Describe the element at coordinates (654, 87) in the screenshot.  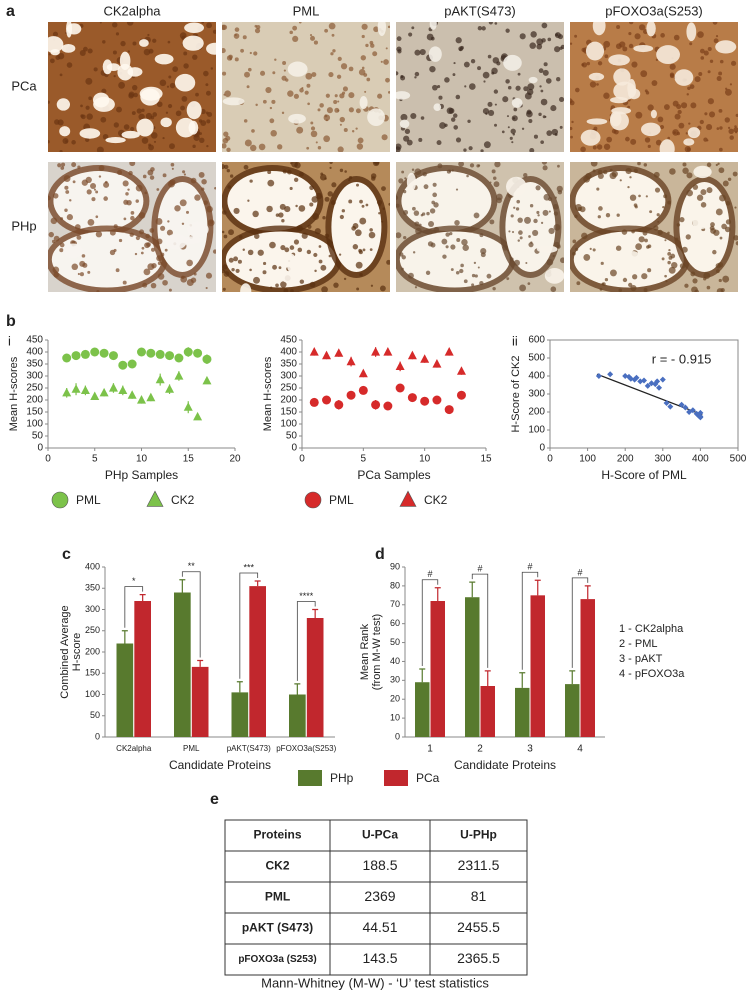
I see `tissue` at that location.